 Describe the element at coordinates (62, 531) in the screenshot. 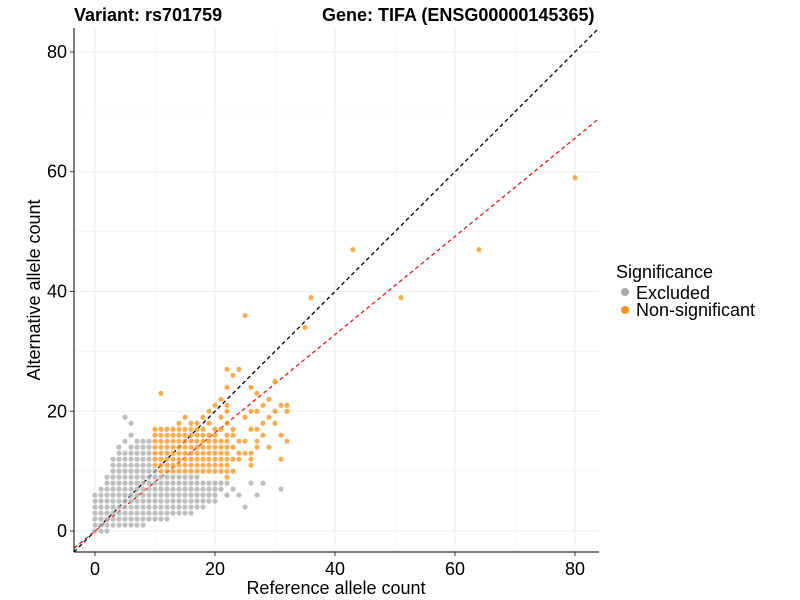

I see `y-tick-label: 0` at that location.